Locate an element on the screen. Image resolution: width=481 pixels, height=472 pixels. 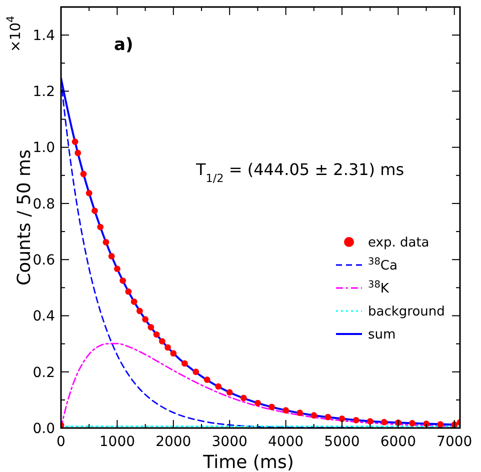
legend-label: background is located at coordinates (406, 312).